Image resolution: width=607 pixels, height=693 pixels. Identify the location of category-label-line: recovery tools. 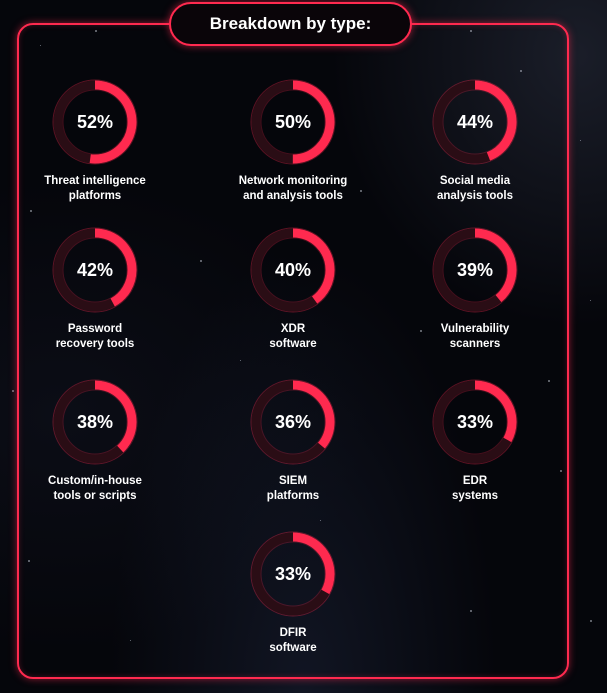
(95, 344).